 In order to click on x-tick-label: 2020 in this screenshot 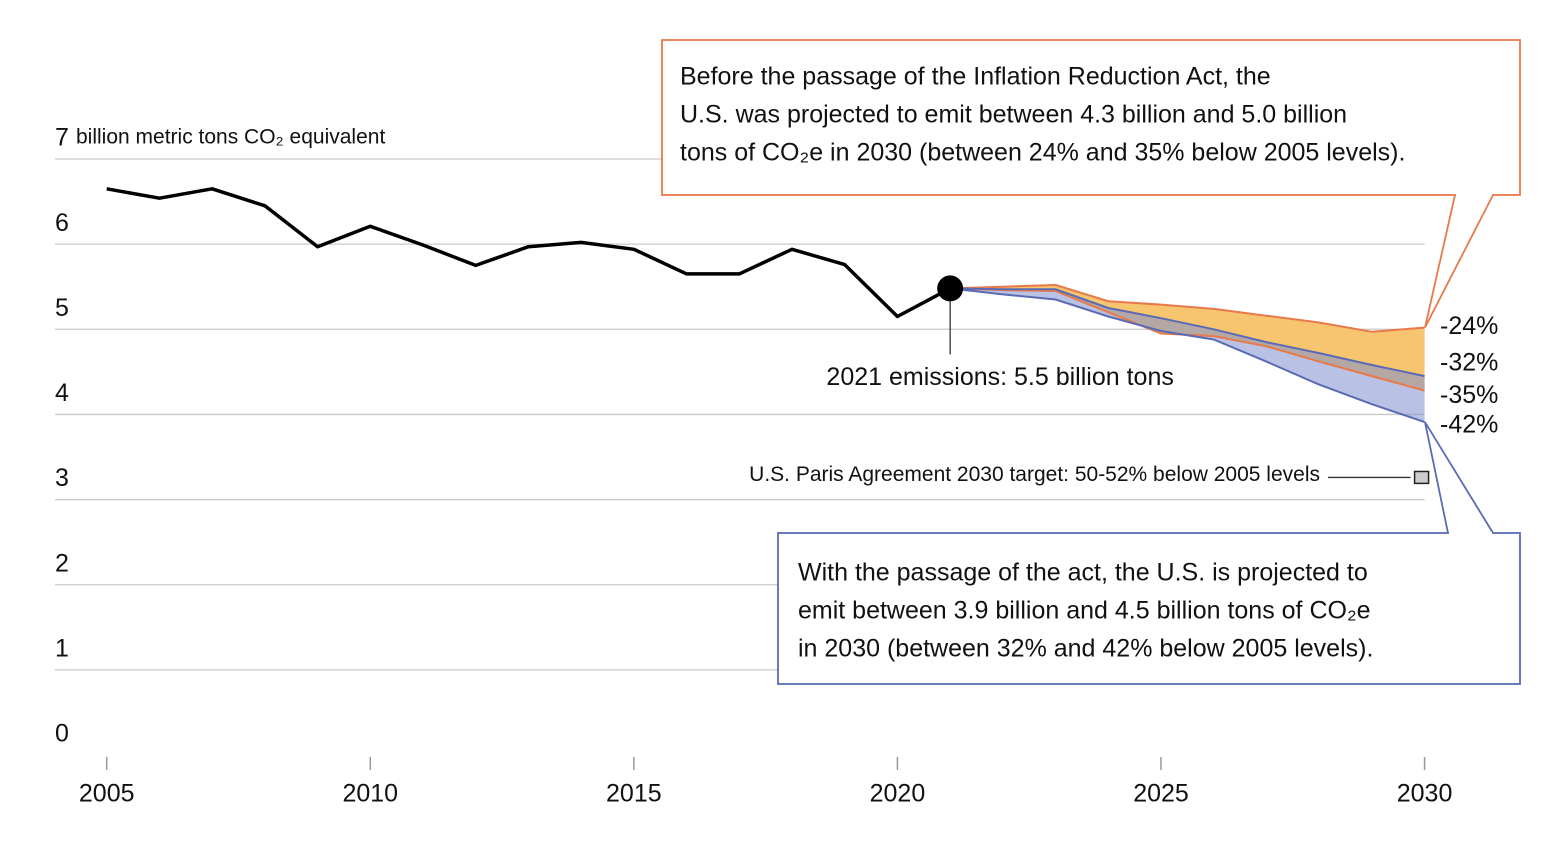, I will do `click(898, 794)`.